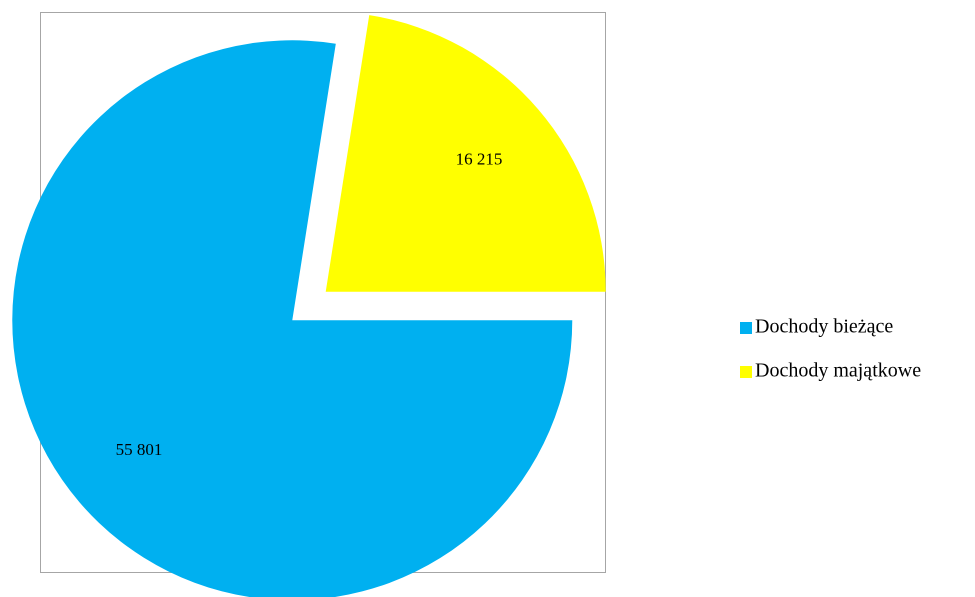 This screenshot has height=597, width=975. What do you see at coordinates (824, 327) in the screenshot?
I see `legend-label: Dochody bieżące` at bounding box center [824, 327].